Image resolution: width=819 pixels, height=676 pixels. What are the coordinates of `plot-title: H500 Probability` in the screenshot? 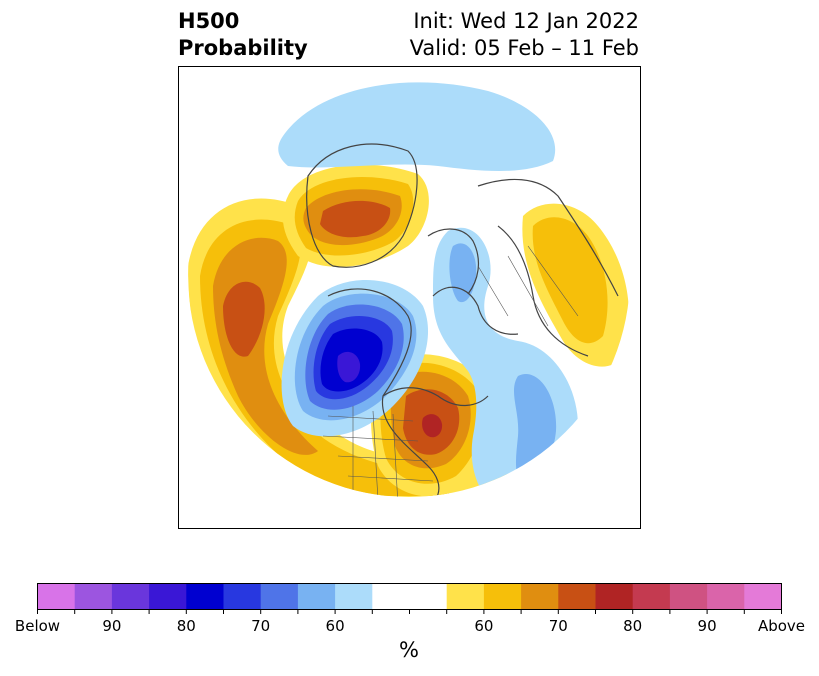 It's located at (243, 35).